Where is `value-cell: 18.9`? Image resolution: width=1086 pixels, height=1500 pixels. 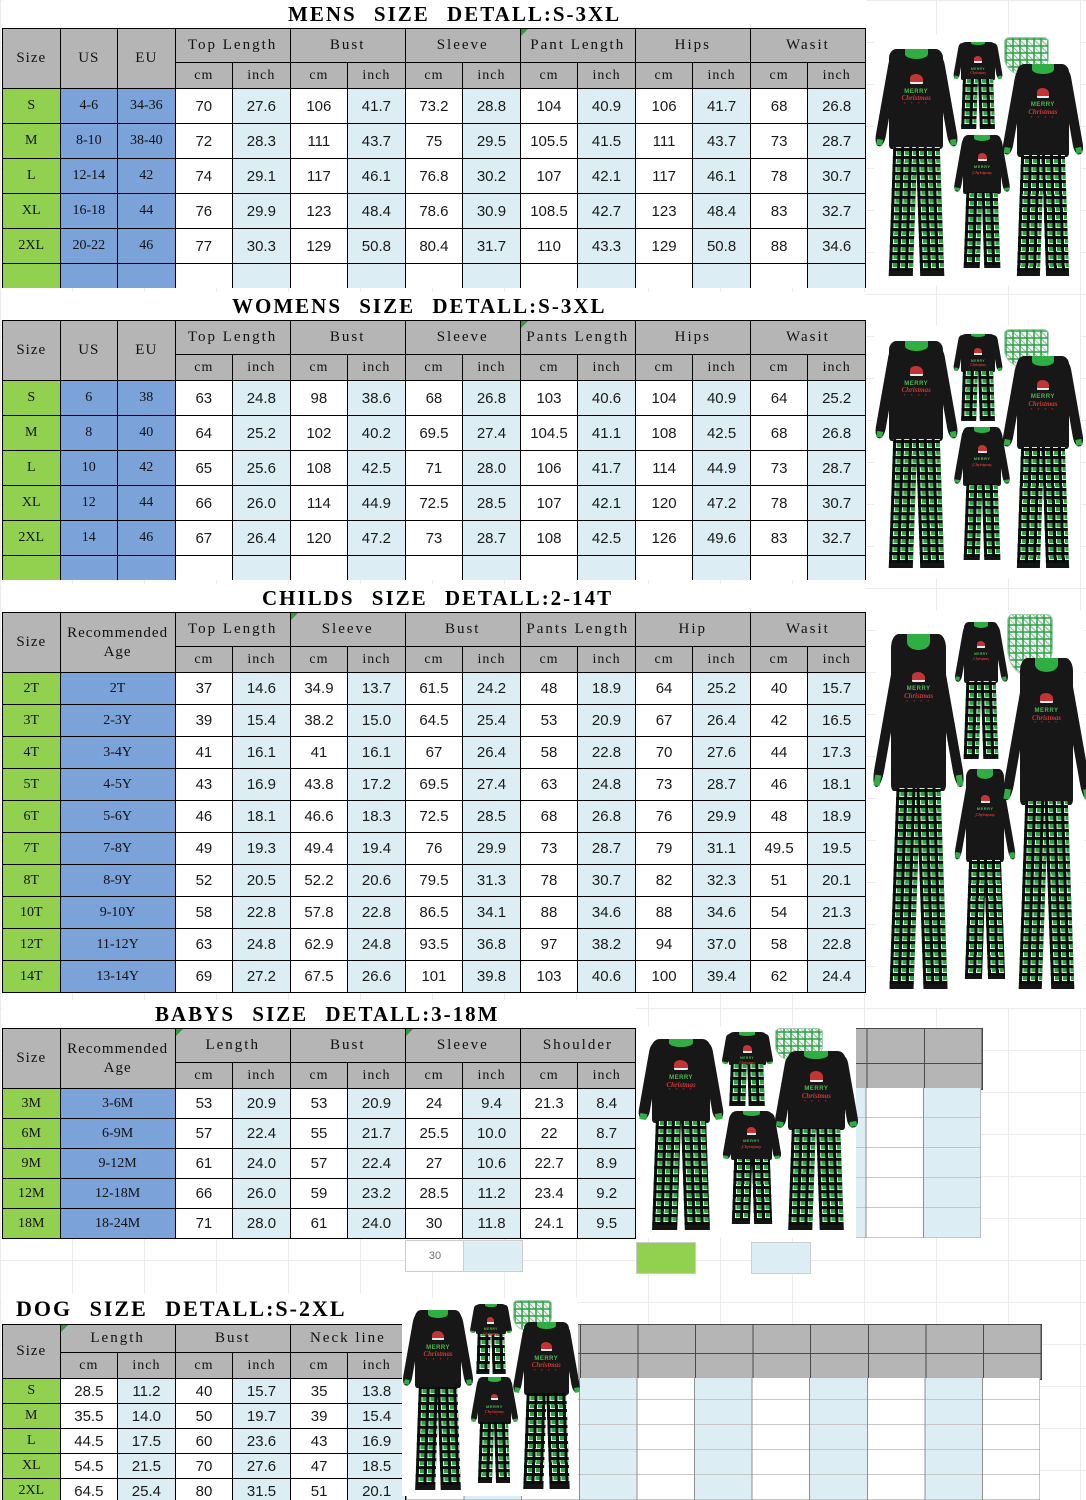 value-cell: 18.9 is located at coordinates (836, 816).